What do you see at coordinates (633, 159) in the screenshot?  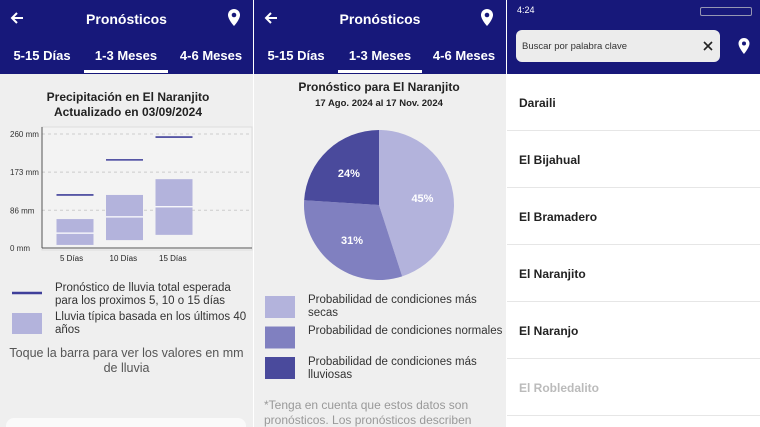 I see `list-item: El Bijahual` at bounding box center [633, 159].